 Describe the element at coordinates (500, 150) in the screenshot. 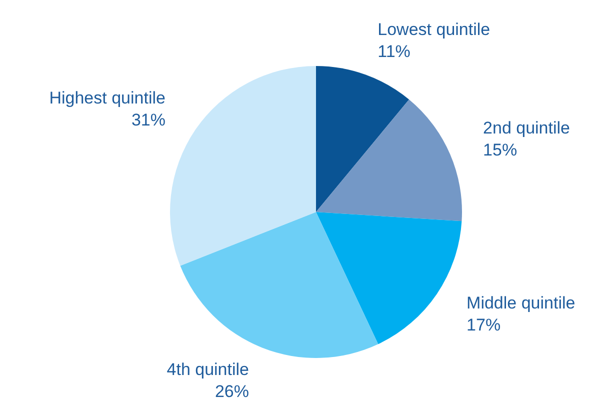

I see `data-label: 15%` at that location.